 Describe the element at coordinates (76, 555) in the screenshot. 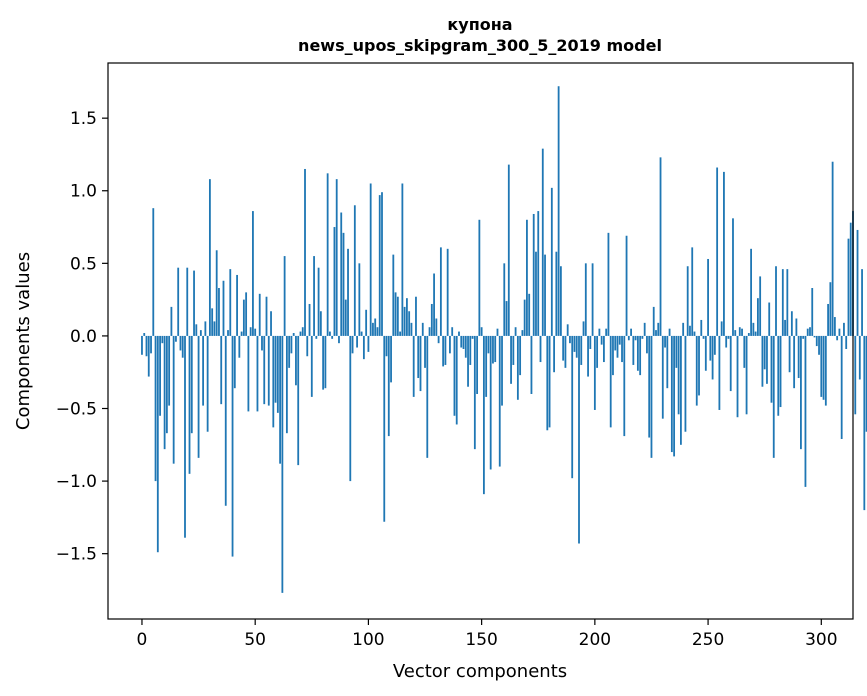

I see `y-tick-label: −1.5` at that location.